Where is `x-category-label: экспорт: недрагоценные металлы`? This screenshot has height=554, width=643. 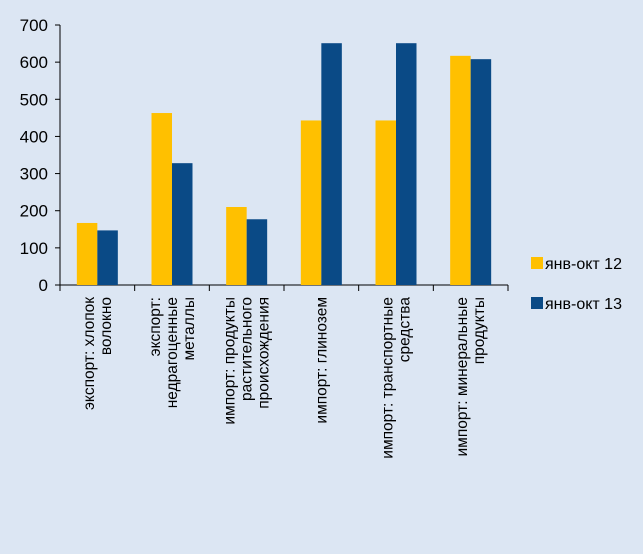 x-category-label: экспорт: недрагоценные металлы is located at coordinates (172, 352).